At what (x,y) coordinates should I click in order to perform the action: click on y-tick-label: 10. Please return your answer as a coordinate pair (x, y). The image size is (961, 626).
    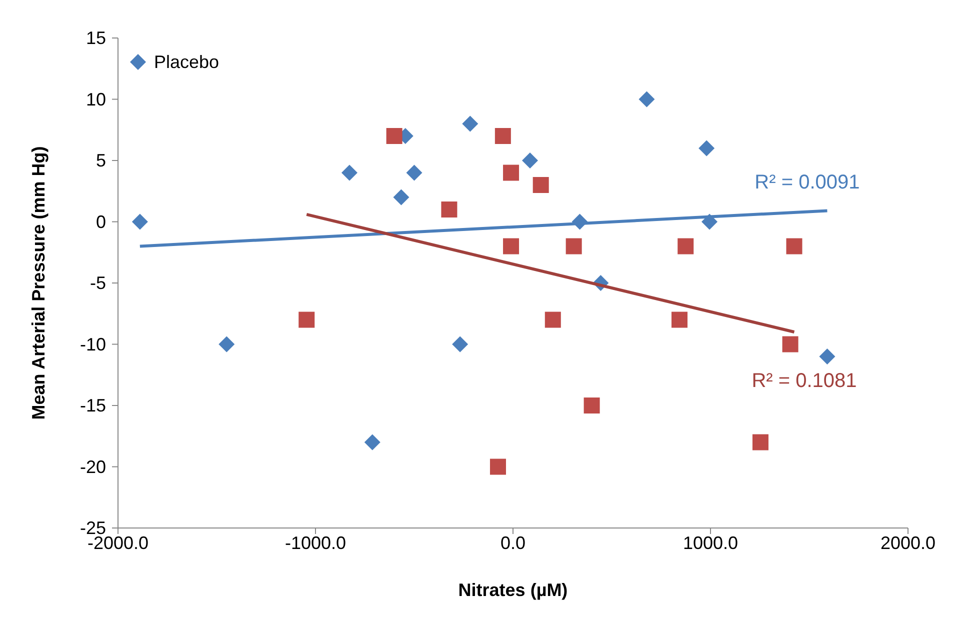
    Looking at the image, I should click on (96, 99).